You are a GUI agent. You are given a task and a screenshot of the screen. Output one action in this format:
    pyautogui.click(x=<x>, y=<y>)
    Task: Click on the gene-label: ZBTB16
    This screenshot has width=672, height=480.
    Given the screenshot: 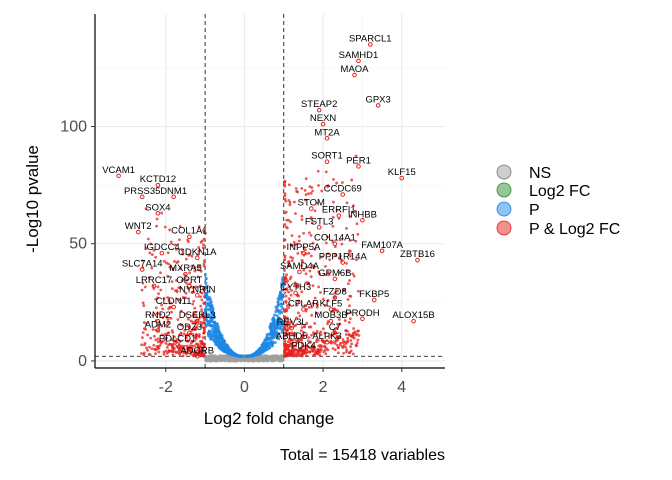 What is the action you would take?
    pyautogui.click(x=417, y=254)
    